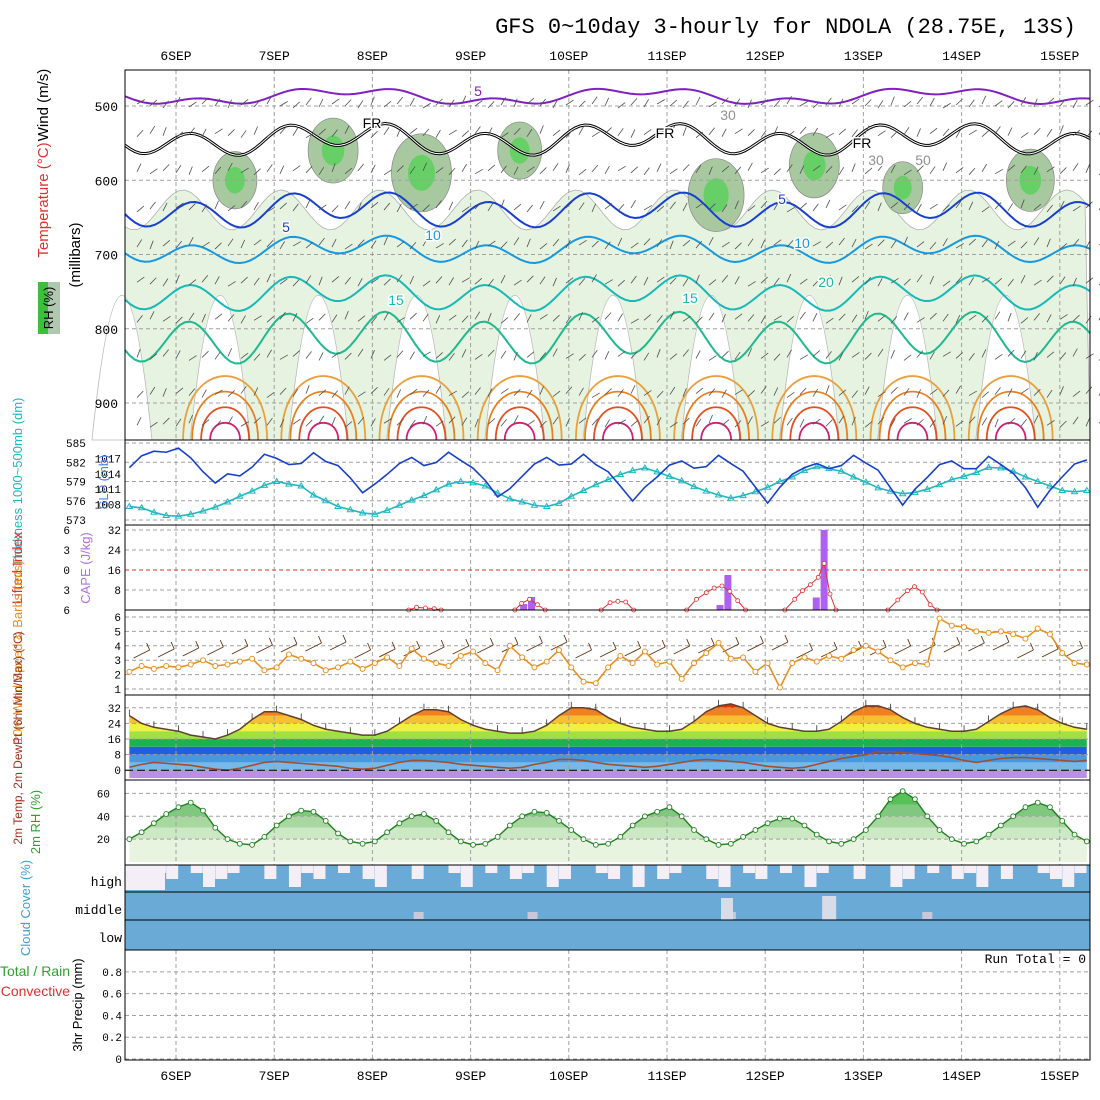  I want to click on temperature-tick-label: 16, so click(114, 741).